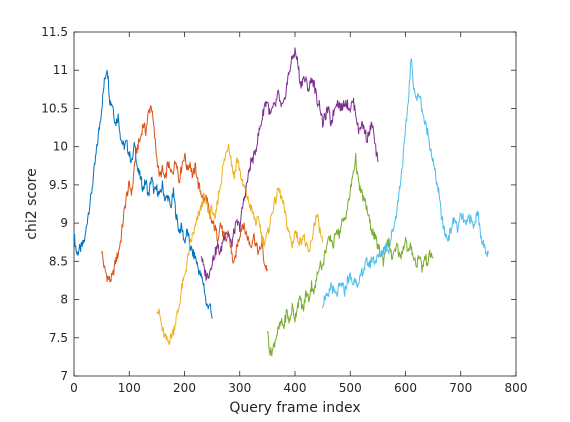 This screenshot has width=570, height=422. I want to click on y-tick-label: 8.5, so click(58, 261).